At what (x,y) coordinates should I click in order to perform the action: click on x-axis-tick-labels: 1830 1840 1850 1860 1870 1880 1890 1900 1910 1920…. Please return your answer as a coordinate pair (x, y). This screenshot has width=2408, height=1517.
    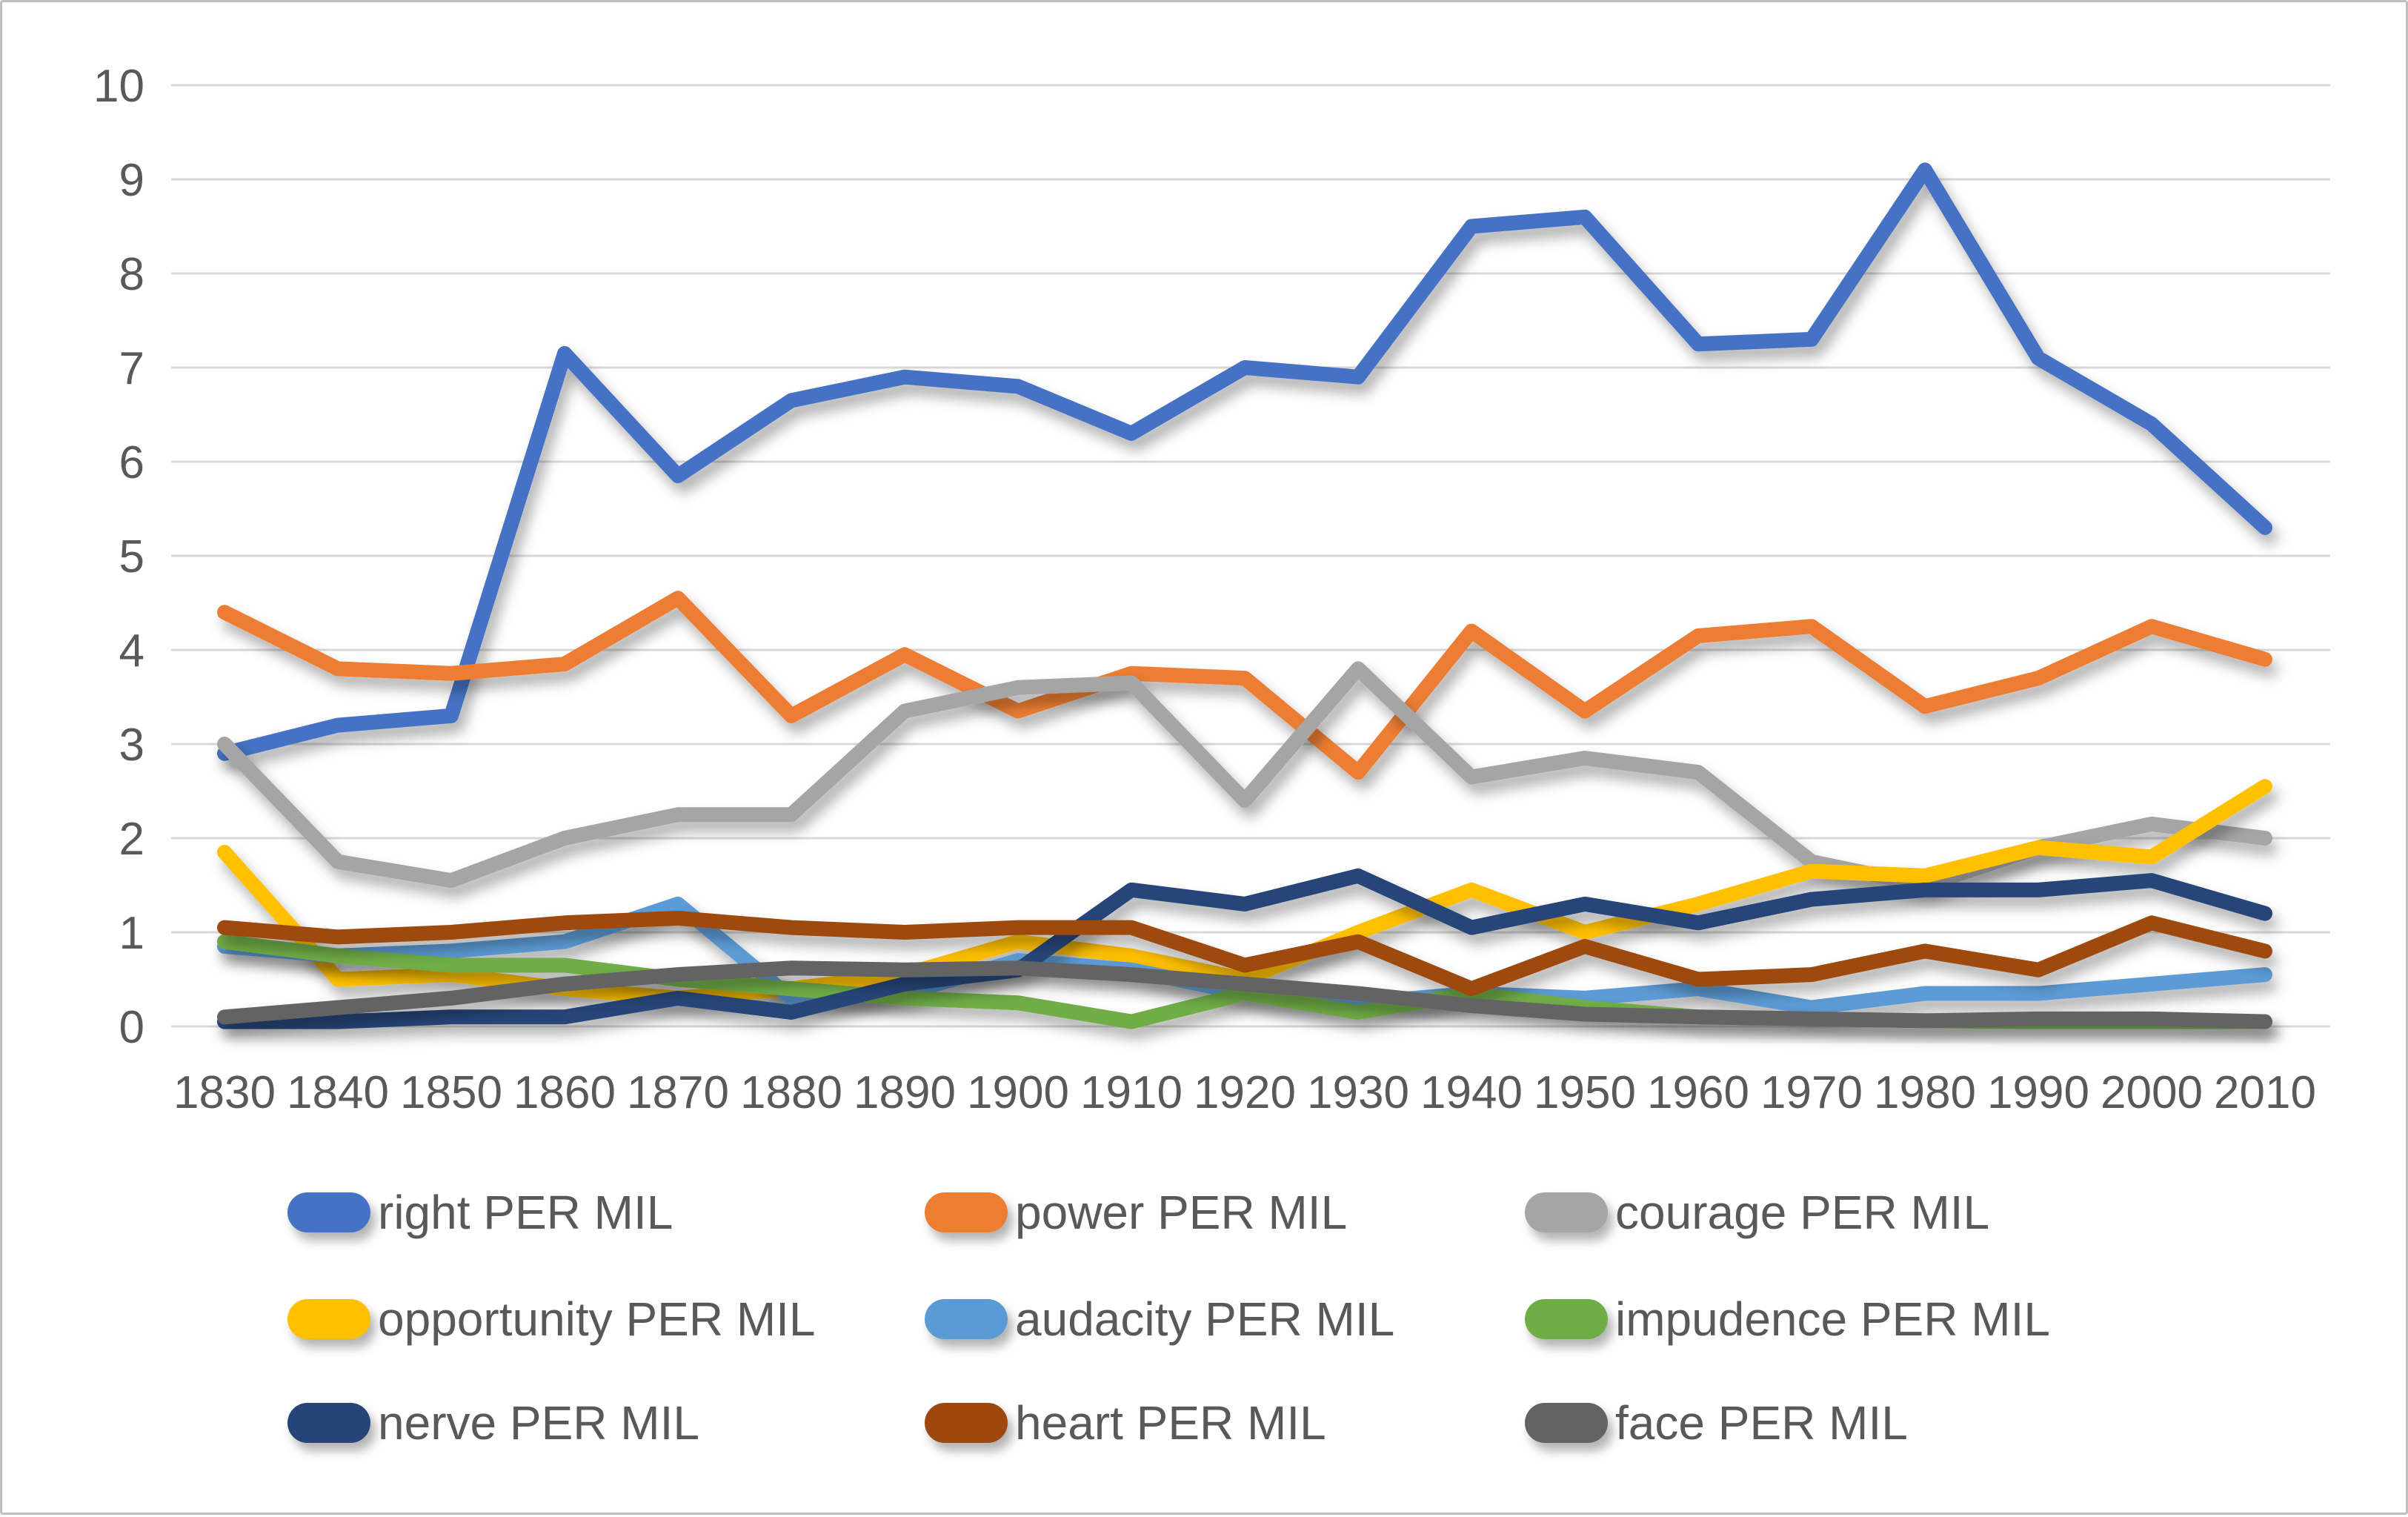
    Looking at the image, I should click on (1244, 1092).